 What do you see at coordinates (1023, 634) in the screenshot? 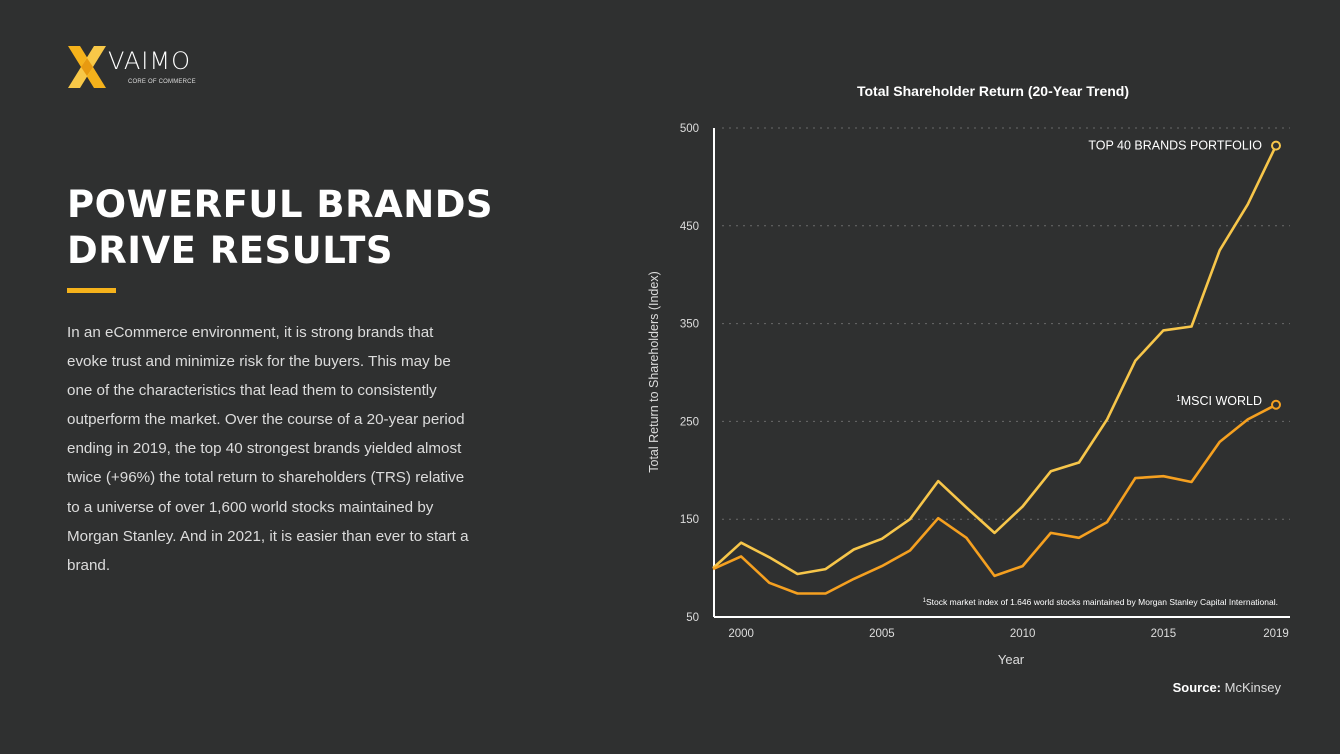
I see `x-tick-label: 2010` at bounding box center [1023, 634].